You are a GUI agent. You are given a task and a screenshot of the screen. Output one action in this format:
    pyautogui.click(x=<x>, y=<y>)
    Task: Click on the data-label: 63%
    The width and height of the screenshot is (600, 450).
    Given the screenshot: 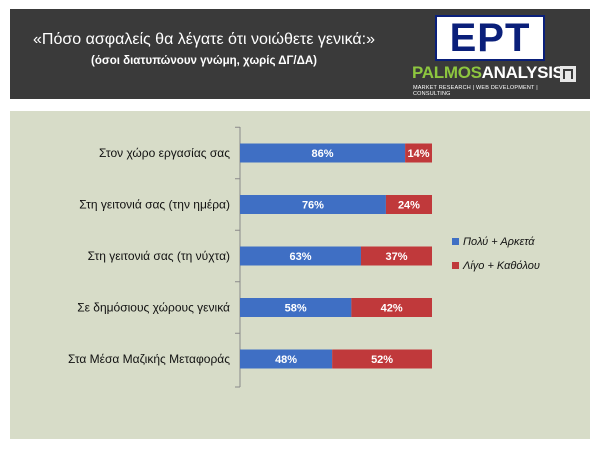 What is the action you would take?
    pyautogui.click(x=300, y=257)
    